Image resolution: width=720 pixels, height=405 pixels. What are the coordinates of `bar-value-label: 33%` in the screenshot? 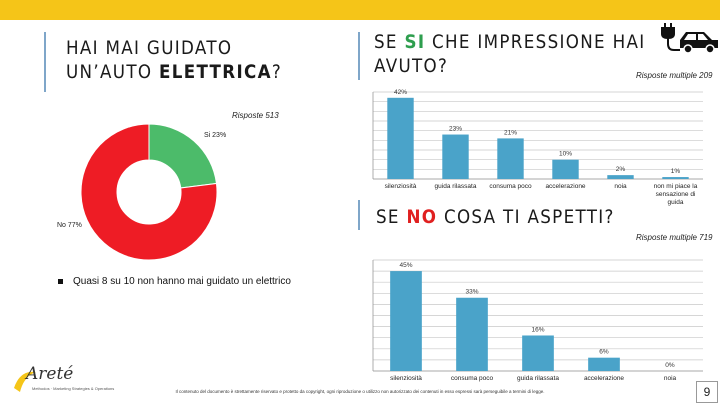 It's located at (471, 292).